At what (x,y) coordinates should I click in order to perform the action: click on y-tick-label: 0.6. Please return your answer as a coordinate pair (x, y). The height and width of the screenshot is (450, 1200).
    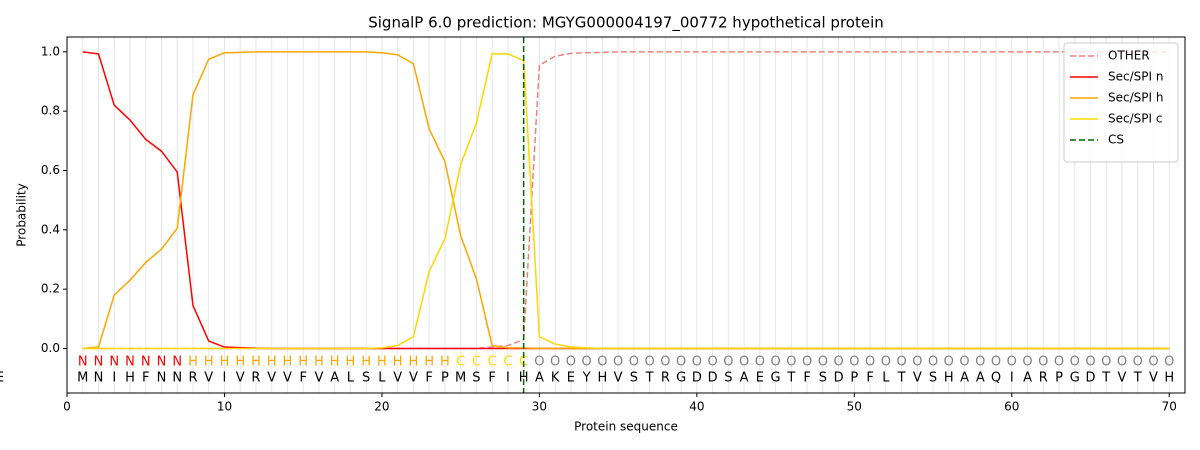
    Looking at the image, I should click on (50, 170).